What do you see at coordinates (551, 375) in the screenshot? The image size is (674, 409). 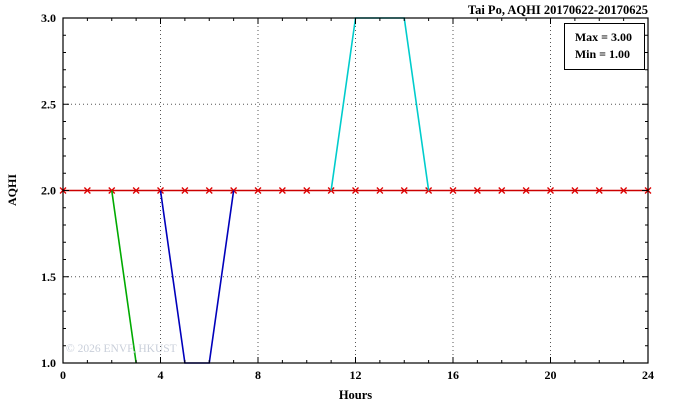 I see `x-tick-label: 20` at bounding box center [551, 375].